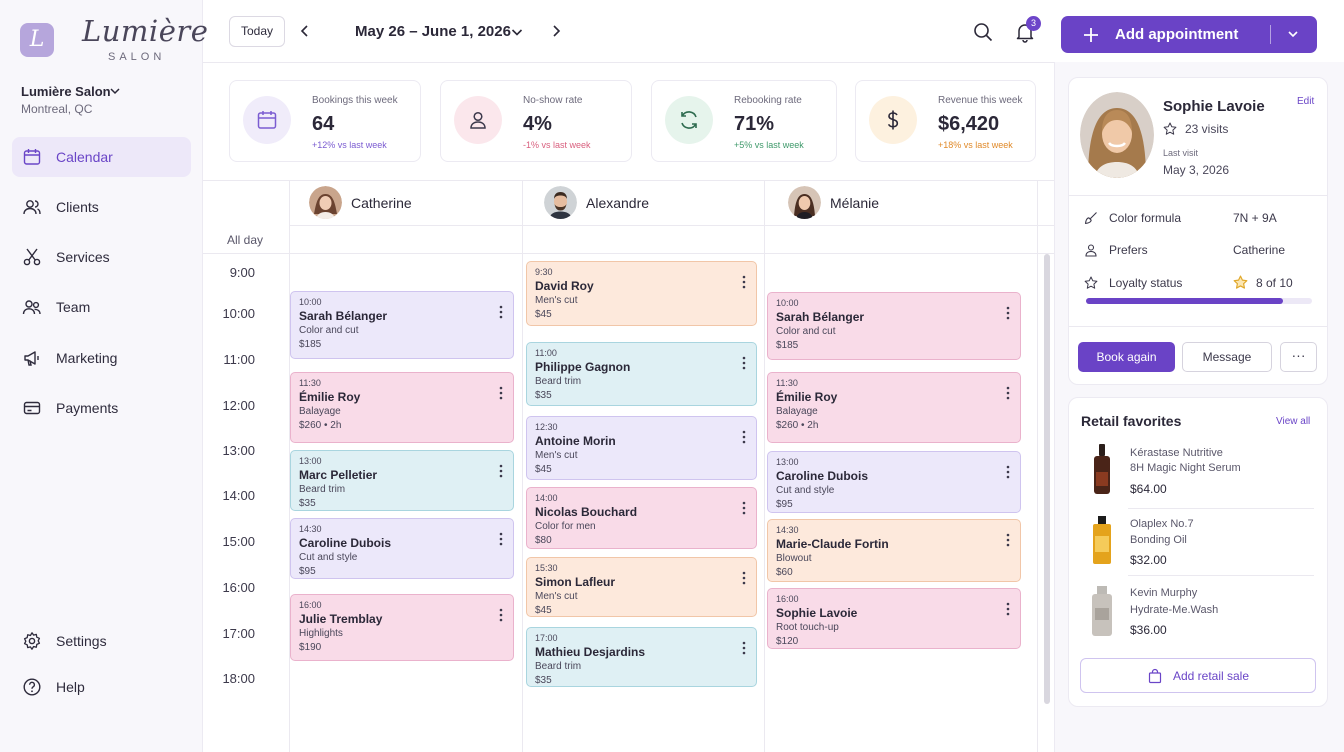  Describe the element at coordinates (305, 31) in the screenshot. I see `chevron-left-icon` at that location.